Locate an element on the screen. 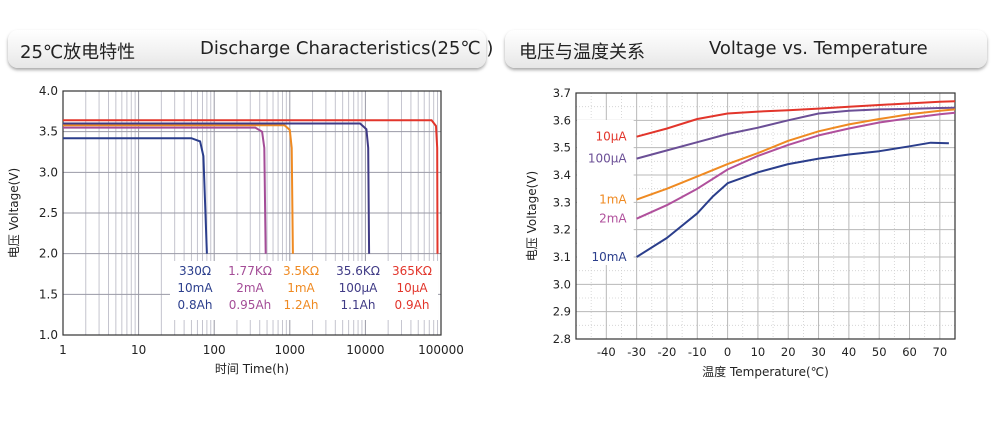 This screenshot has height=427, width=1000. series-label: 100μA is located at coordinates (608, 159).